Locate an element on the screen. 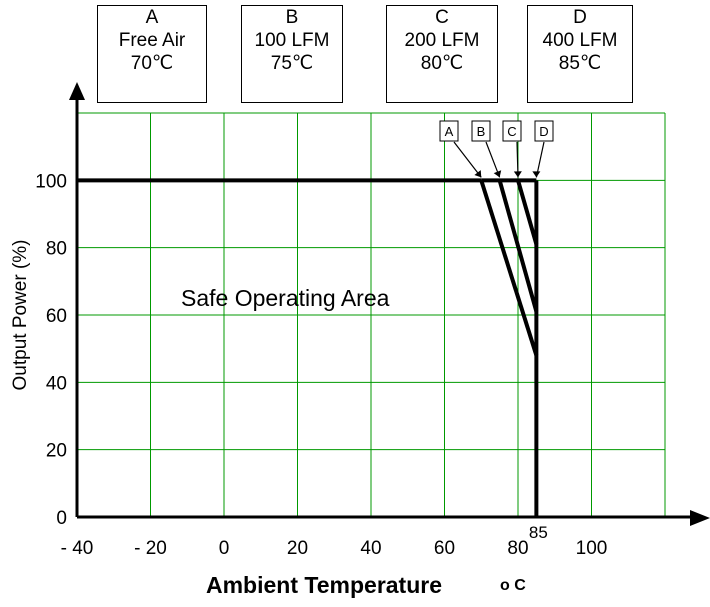  x-tick-label: - 40 is located at coordinates (77, 548).